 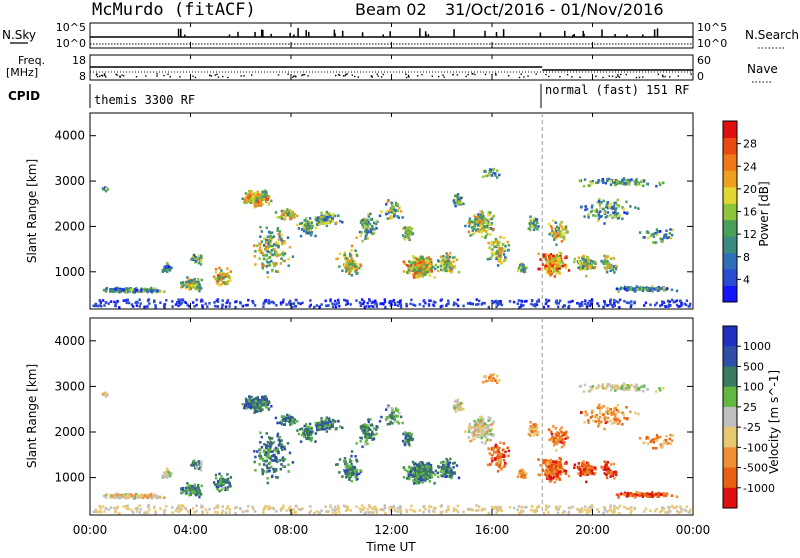 I want to click on nsky-spike, so click(x=575, y=35).